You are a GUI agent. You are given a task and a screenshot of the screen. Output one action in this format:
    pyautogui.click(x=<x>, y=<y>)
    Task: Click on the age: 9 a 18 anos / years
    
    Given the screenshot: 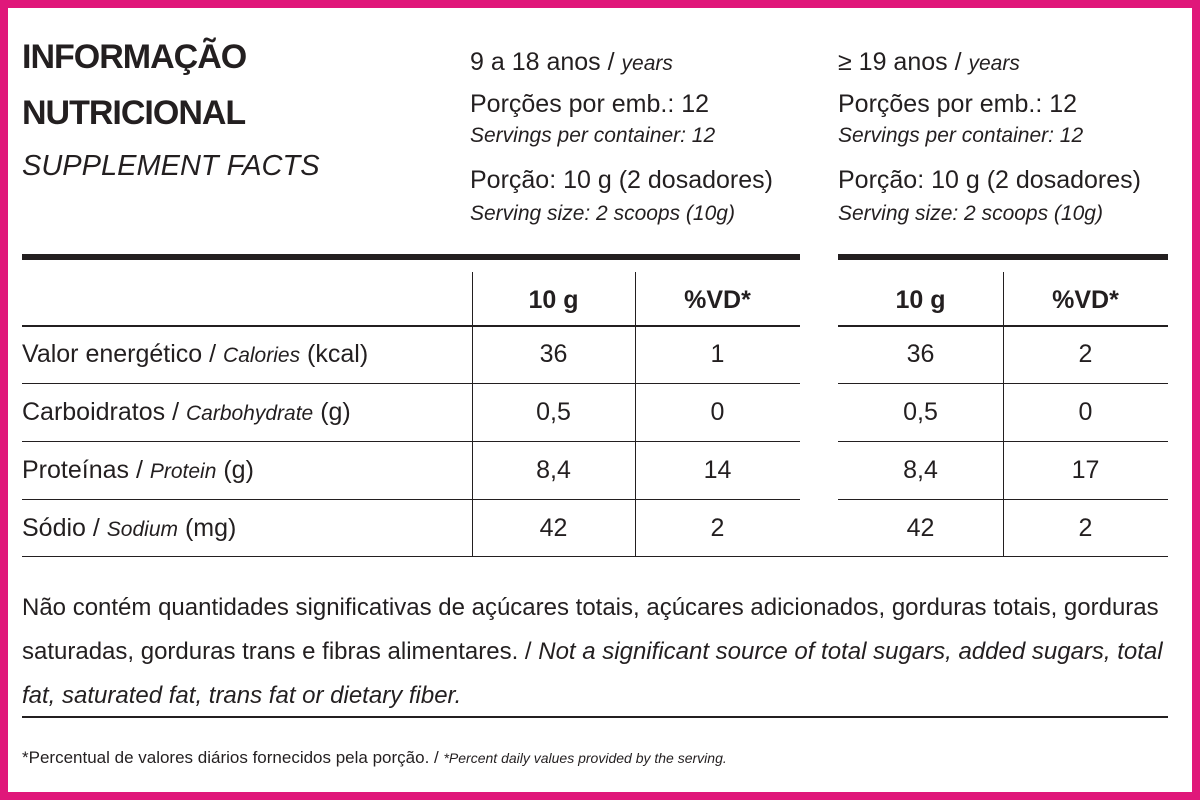 What is the action you would take?
    pyautogui.click(x=571, y=62)
    